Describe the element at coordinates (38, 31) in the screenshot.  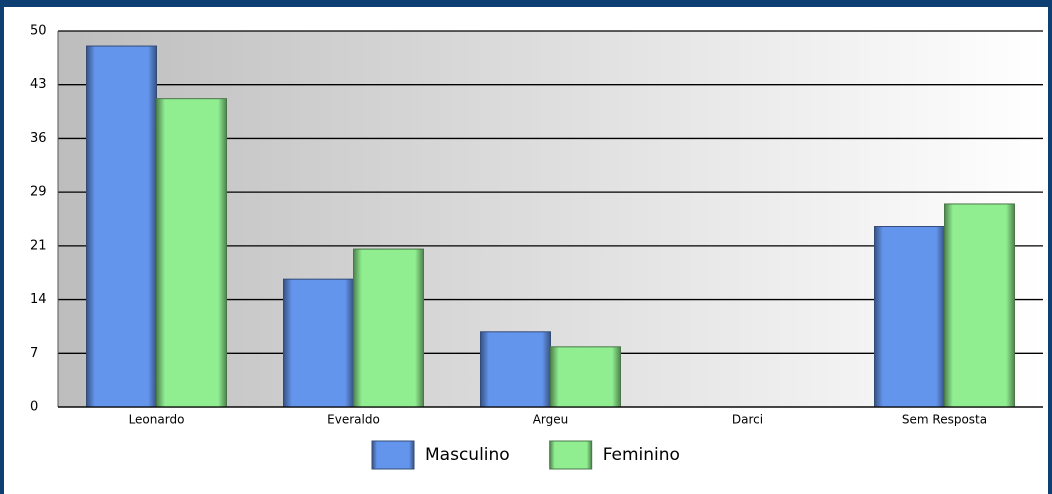
I see `y-tick-label: 50` at that location.